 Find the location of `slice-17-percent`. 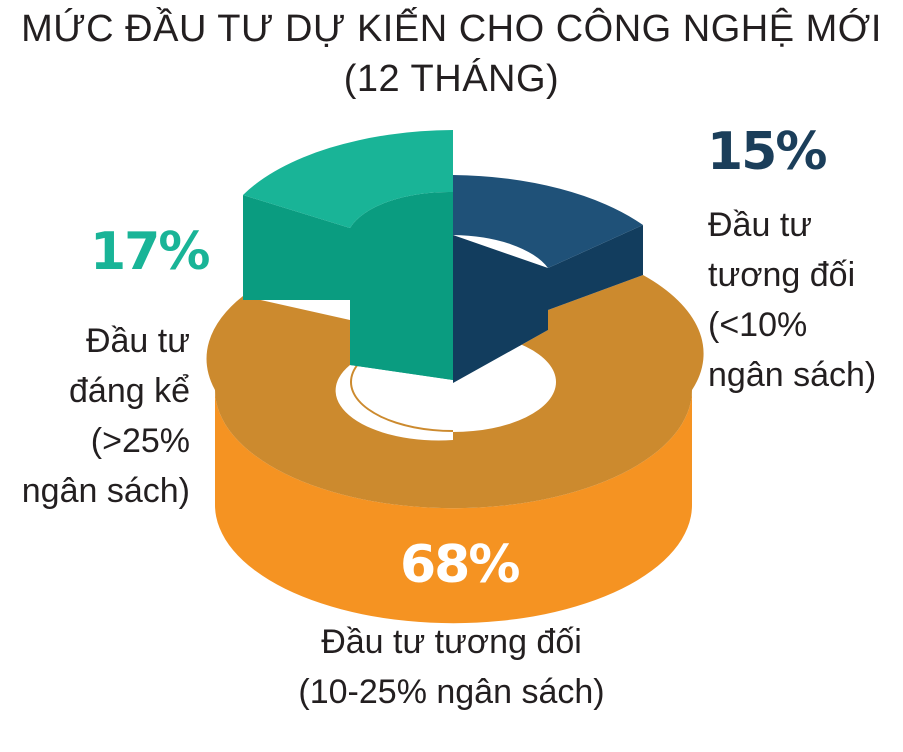

slice-17-percent is located at coordinates (348, 255).